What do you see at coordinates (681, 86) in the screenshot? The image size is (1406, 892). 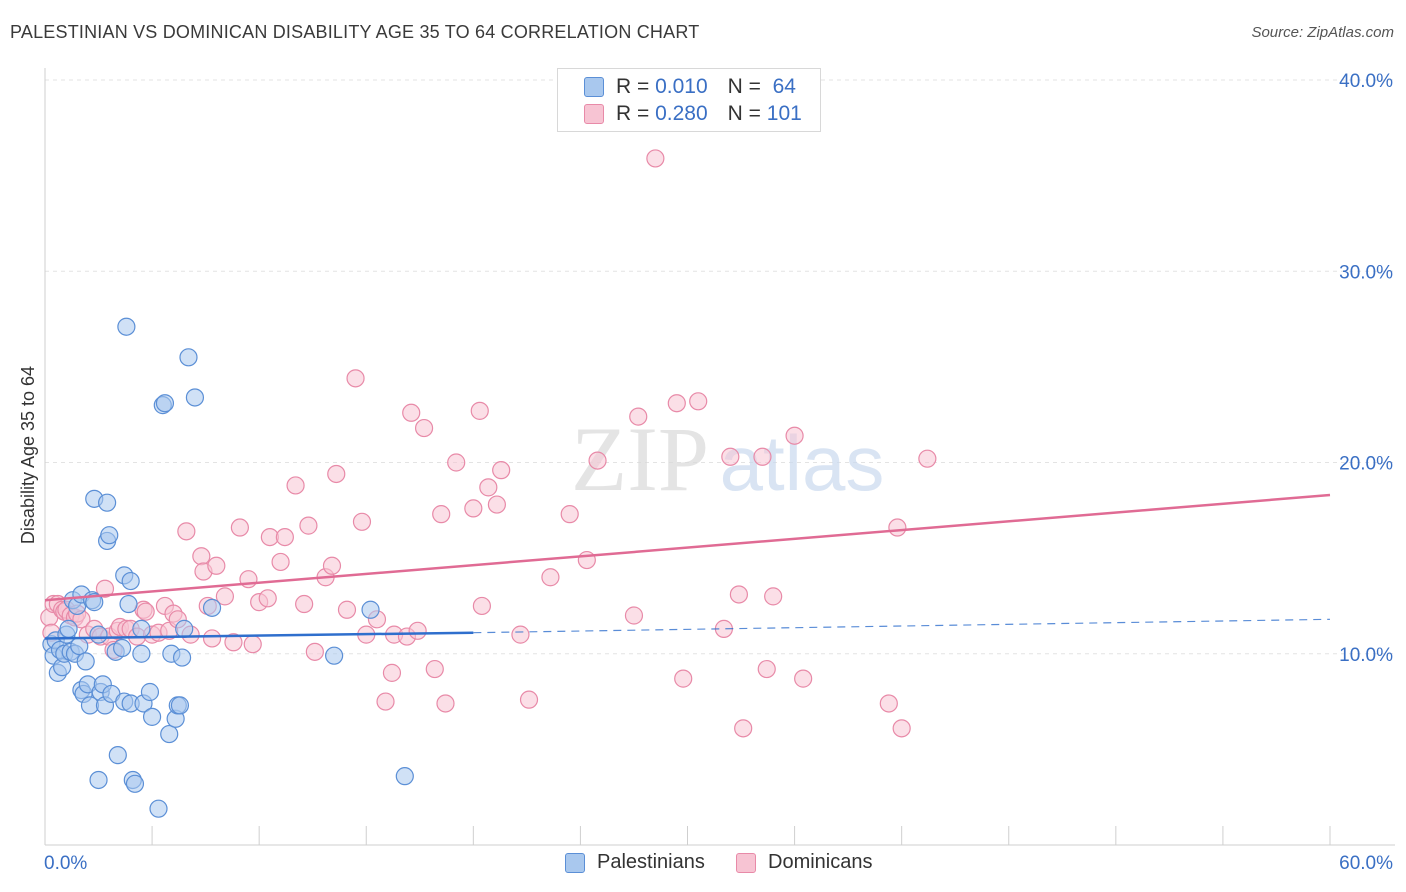 I see `legend-r-value: 0.010` at bounding box center [681, 86].